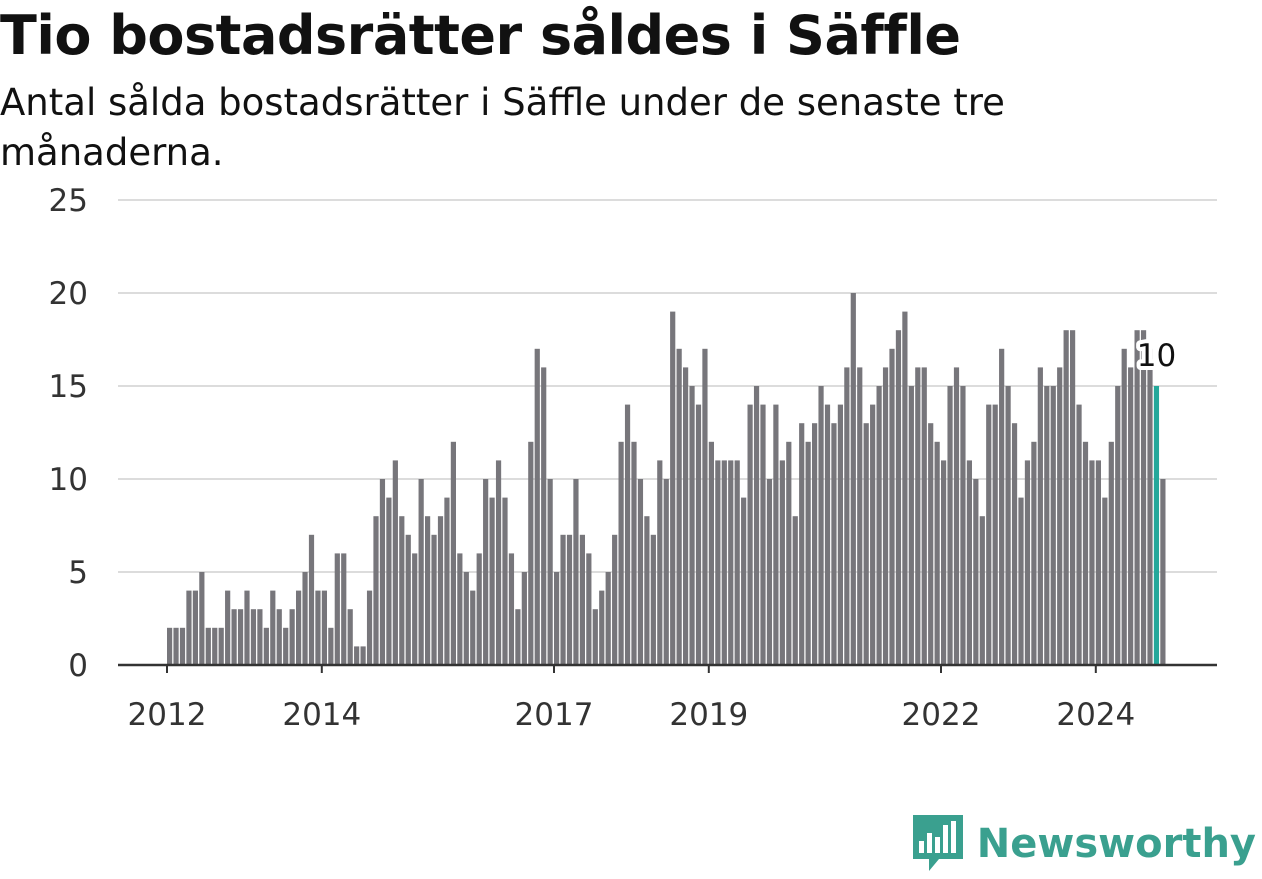  What do you see at coordinates (941, 715) in the screenshot?
I see `x-tick-label: 2022` at bounding box center [941, 715].